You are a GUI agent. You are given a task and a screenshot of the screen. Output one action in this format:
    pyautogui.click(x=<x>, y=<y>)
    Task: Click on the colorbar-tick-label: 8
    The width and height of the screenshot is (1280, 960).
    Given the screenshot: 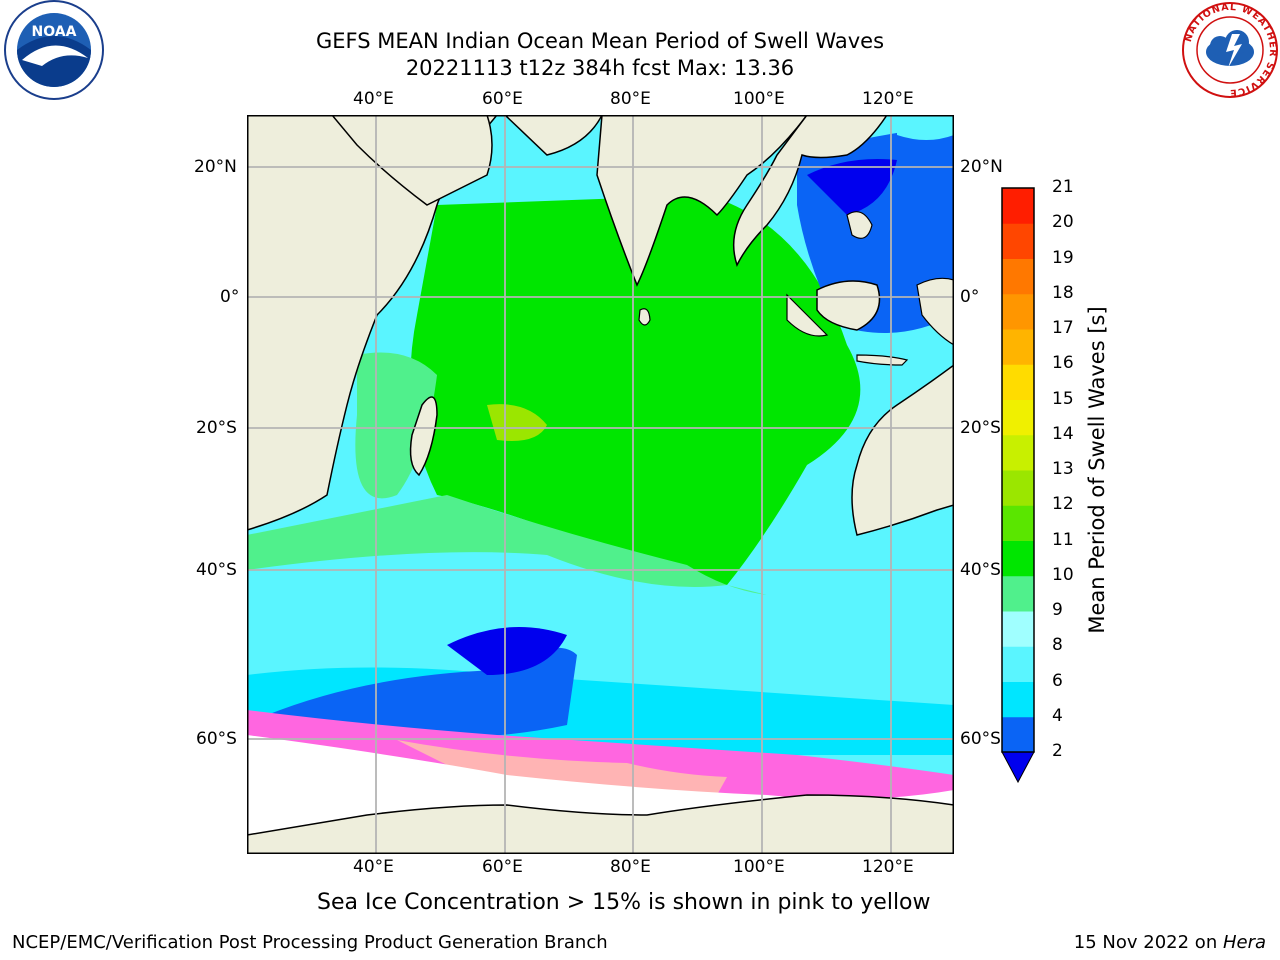 What is the action you would take?
    pyautogui.click(x=1057, y=645)
    